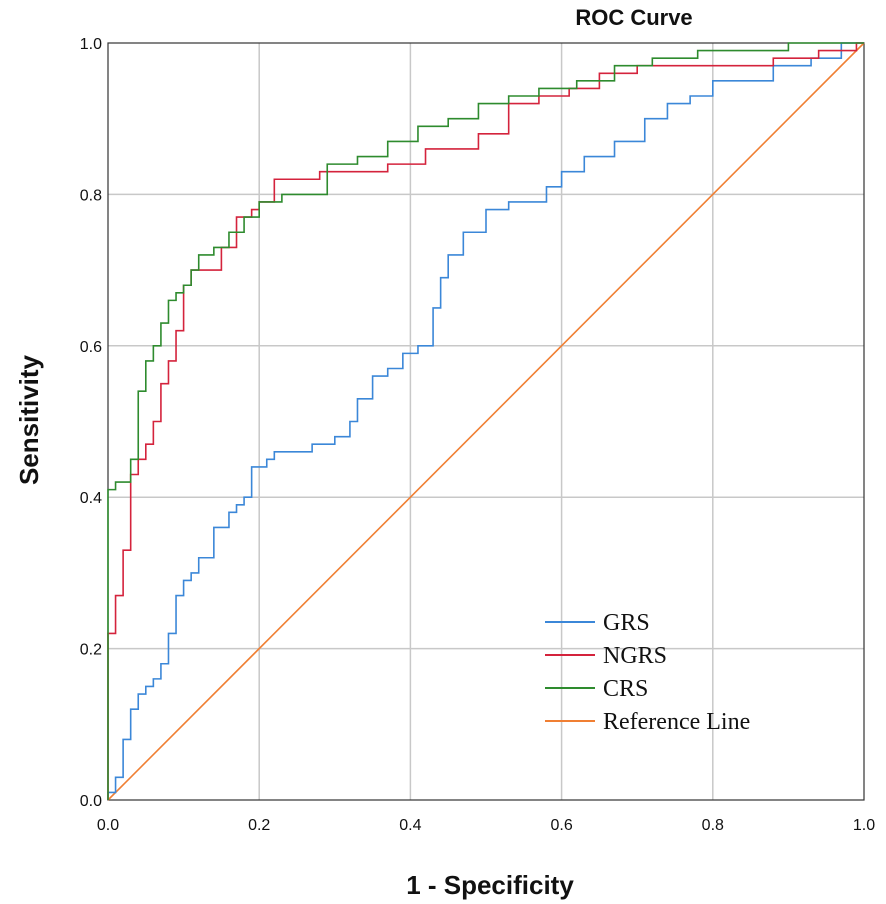 Image resolution: width=886 pixels, height=904 pixels. What do you see at coordinates (29, 419) in the screenshot?
I see `y-axis-title: Sensitivity` at bounding box center [29, 419].